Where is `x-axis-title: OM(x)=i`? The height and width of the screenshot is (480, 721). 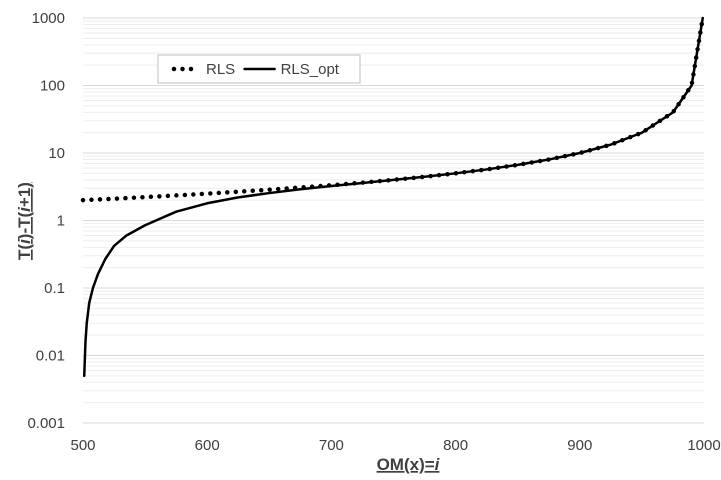 x-axis-title: OM(x)=i is located at coordinates (409, 464).